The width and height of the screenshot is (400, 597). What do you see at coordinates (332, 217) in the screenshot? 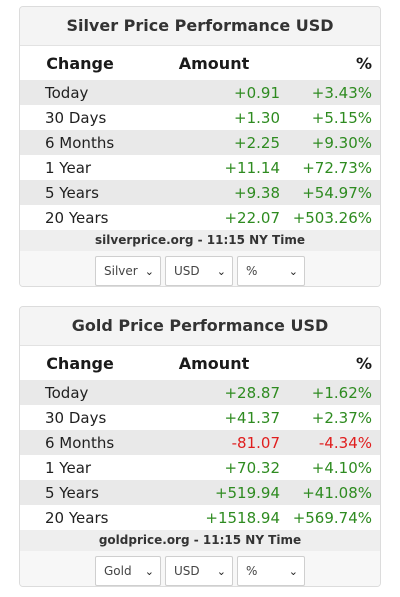
I see `percent-value: +503.26%` at bounding box center [332, 217].